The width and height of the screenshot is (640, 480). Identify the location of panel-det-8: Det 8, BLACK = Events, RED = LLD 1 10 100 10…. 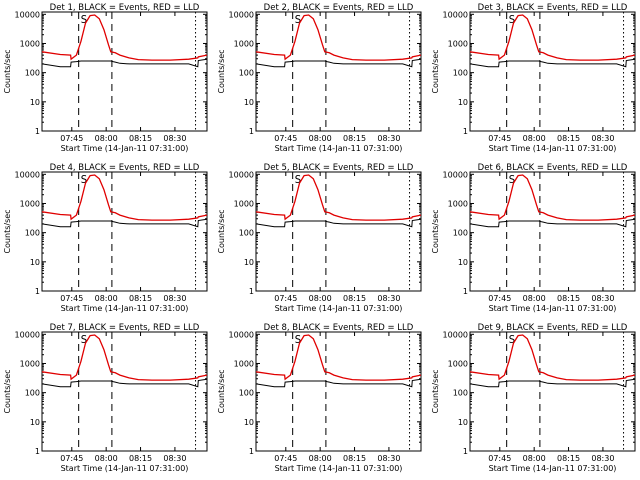
(319, 398).